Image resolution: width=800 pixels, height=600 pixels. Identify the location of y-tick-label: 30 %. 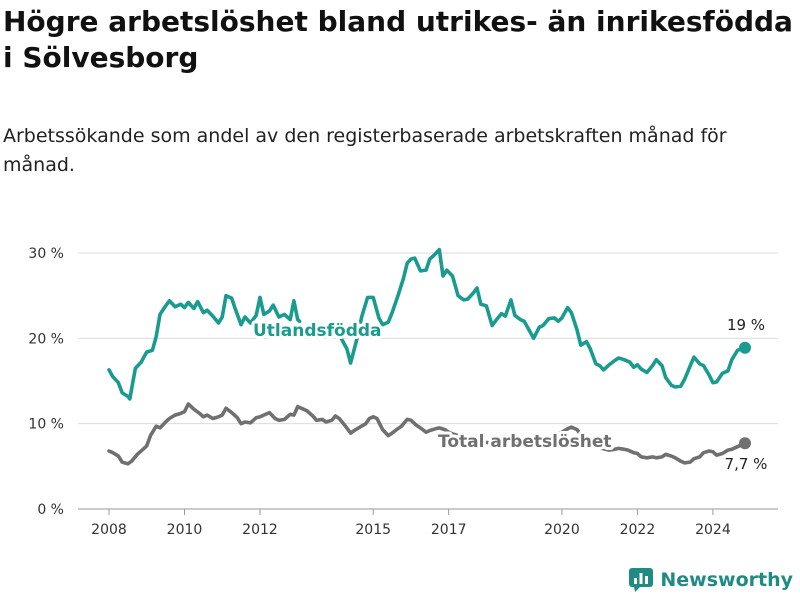
(46, 254).